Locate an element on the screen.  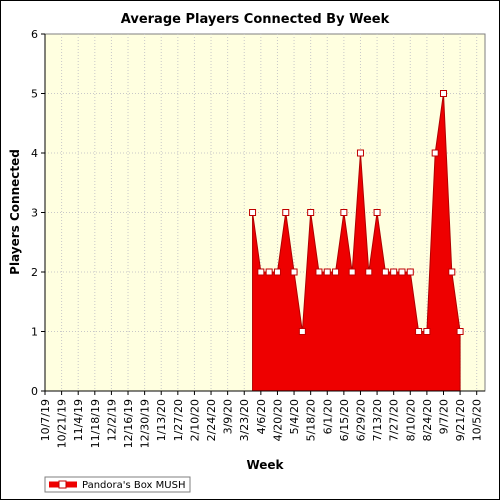
chart-title: Average Players Connected By Week is located at coordinates (255, 19).